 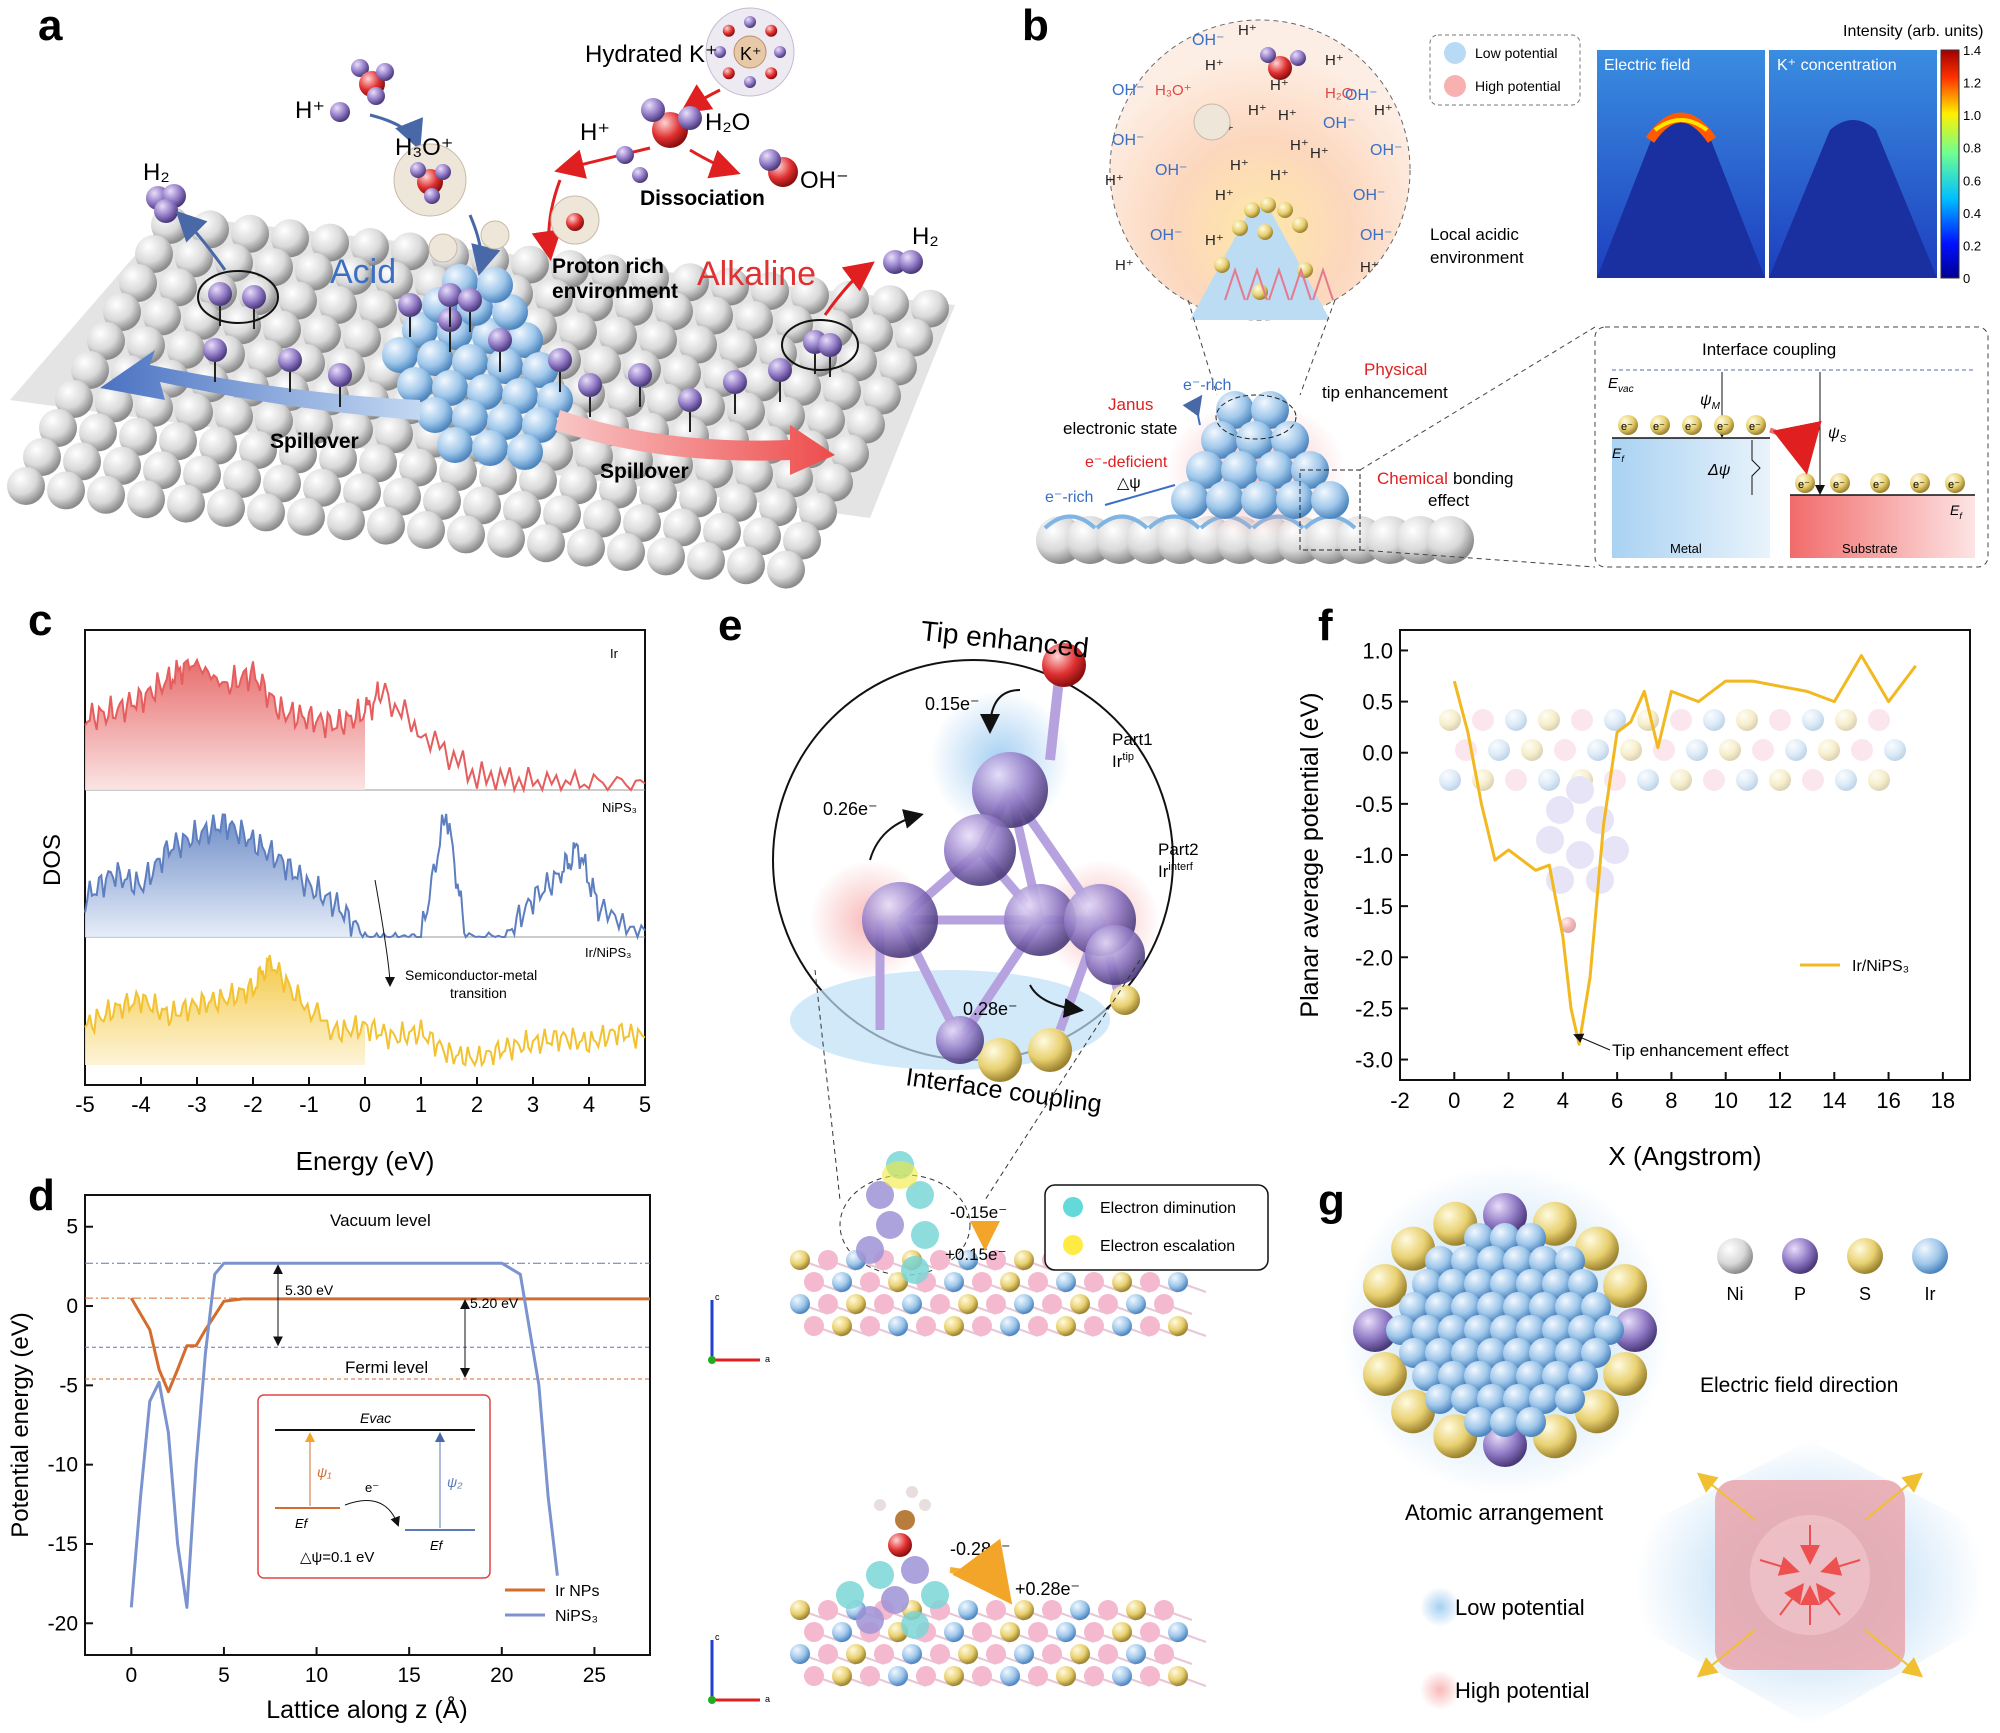 I want to click on colorbar-tick: 0.2, so click(x=1972, y=245).